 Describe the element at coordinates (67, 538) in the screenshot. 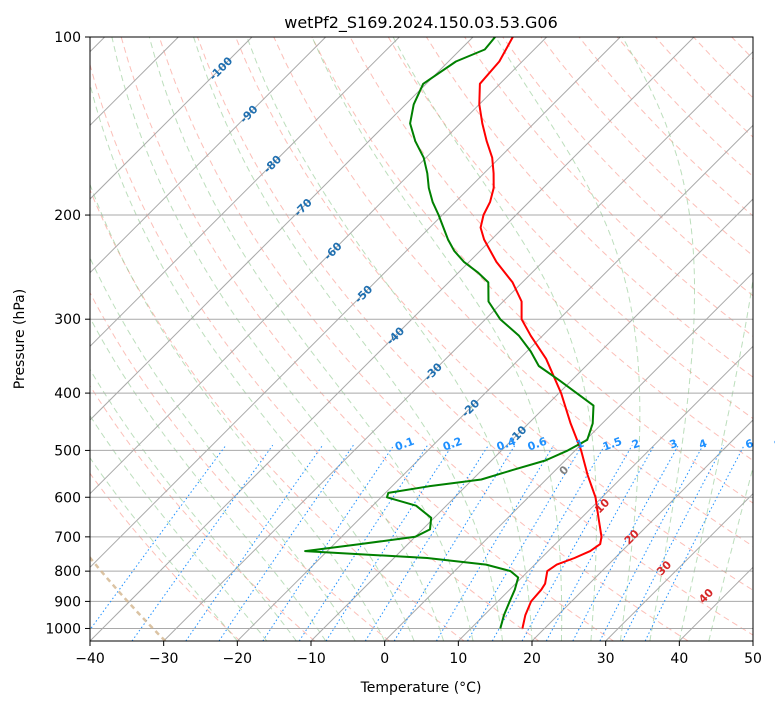

I see `y-tick-label: 700` at that location.